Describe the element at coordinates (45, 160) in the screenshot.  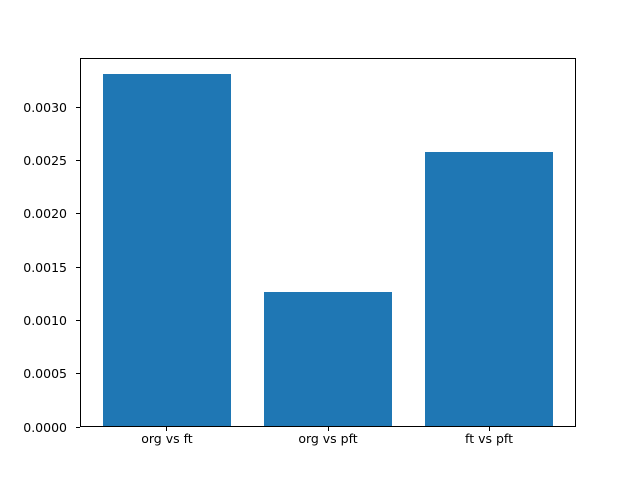
I see `y-tick-label: 0.0025` at that location.